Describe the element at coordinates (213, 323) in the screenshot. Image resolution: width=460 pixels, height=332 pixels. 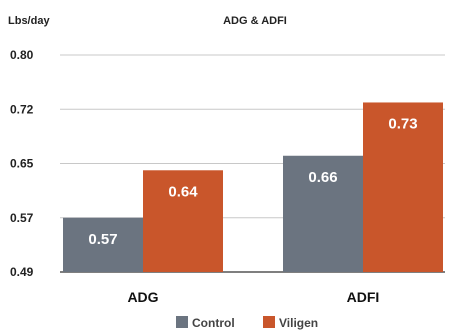
I see `legend-label-control: Control` at that location.